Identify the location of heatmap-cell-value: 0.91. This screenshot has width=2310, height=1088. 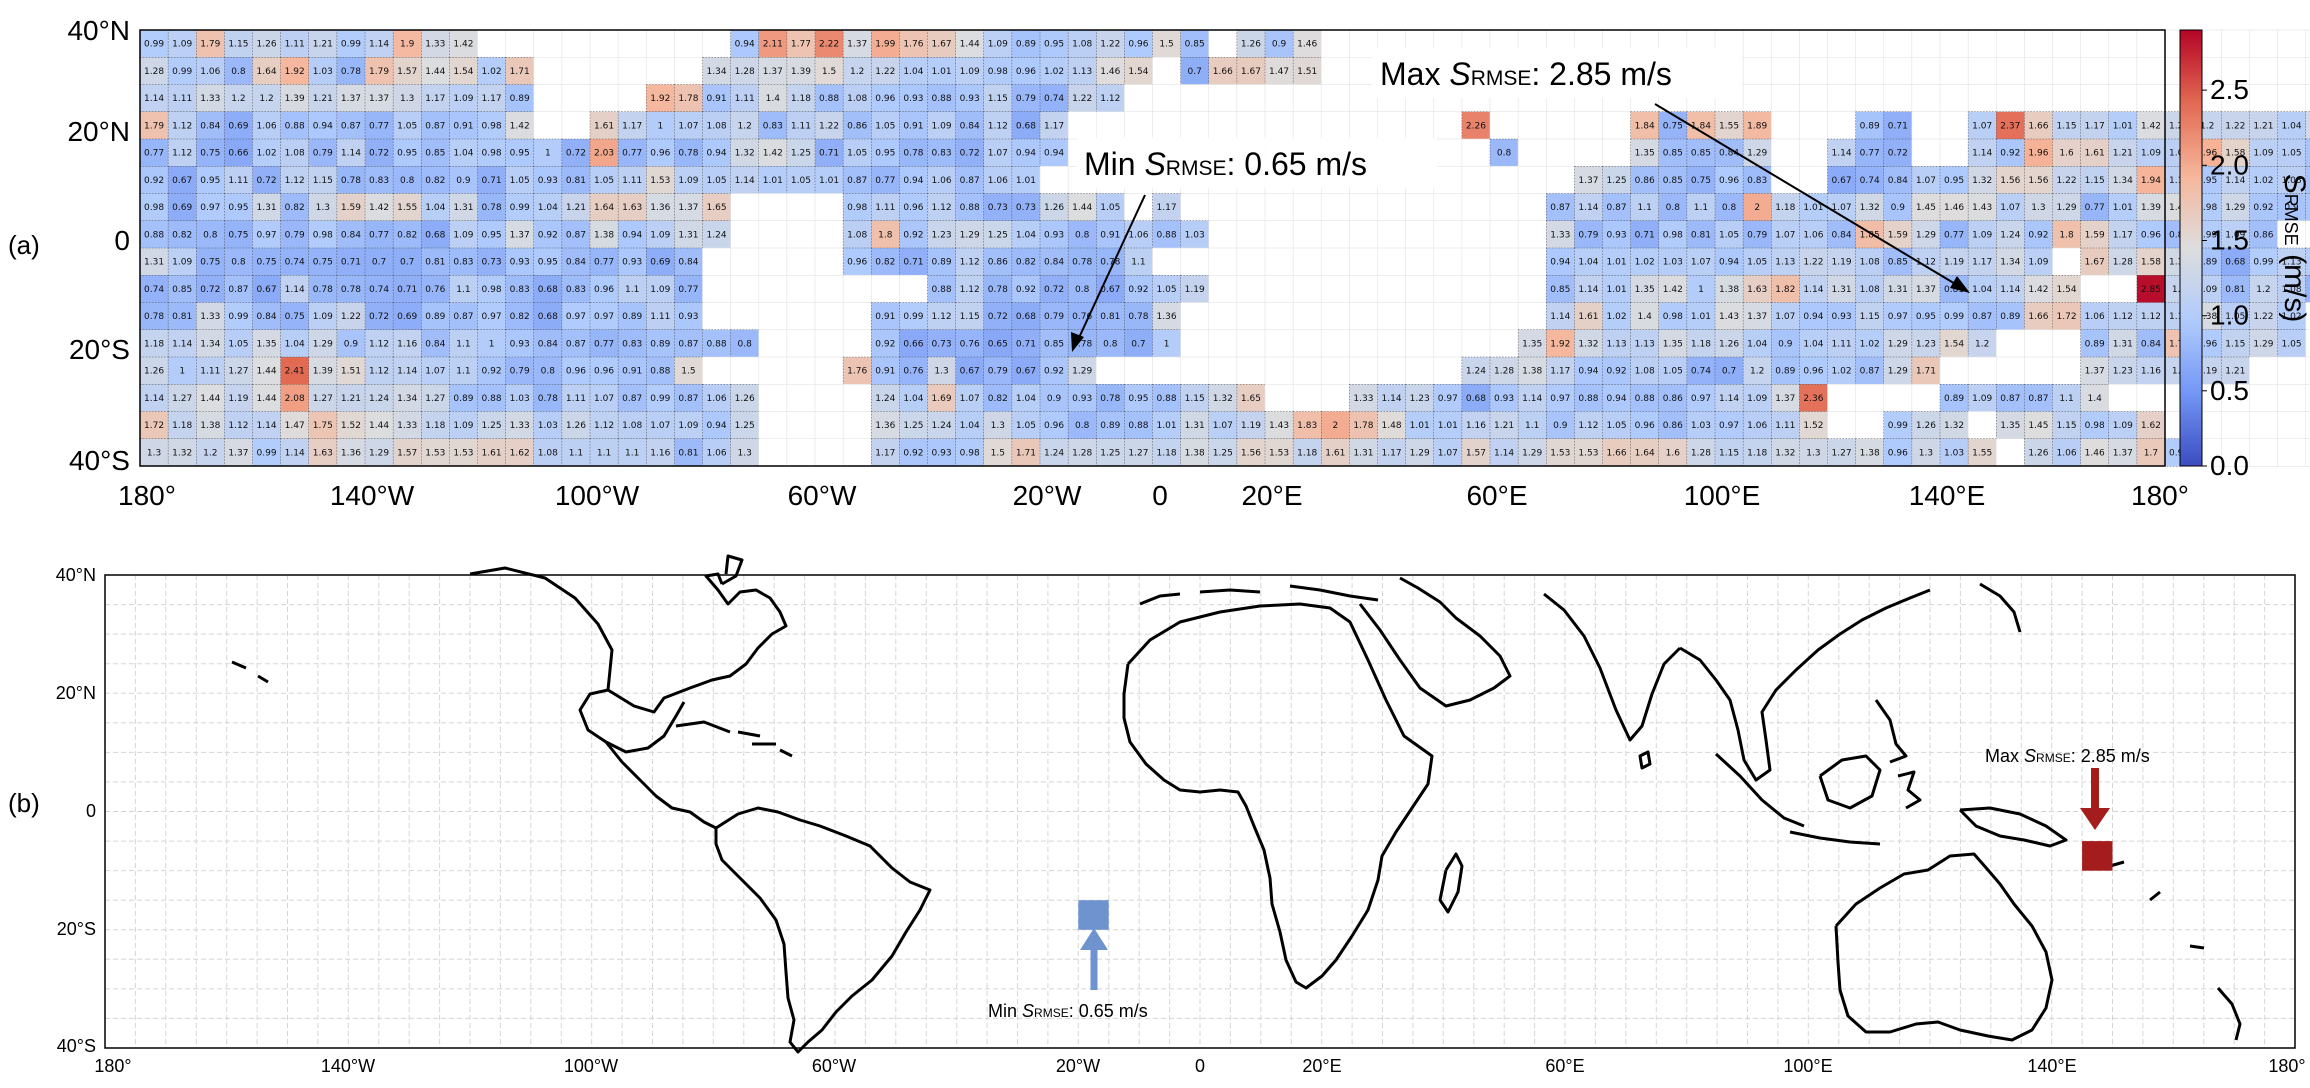
(913, 126).